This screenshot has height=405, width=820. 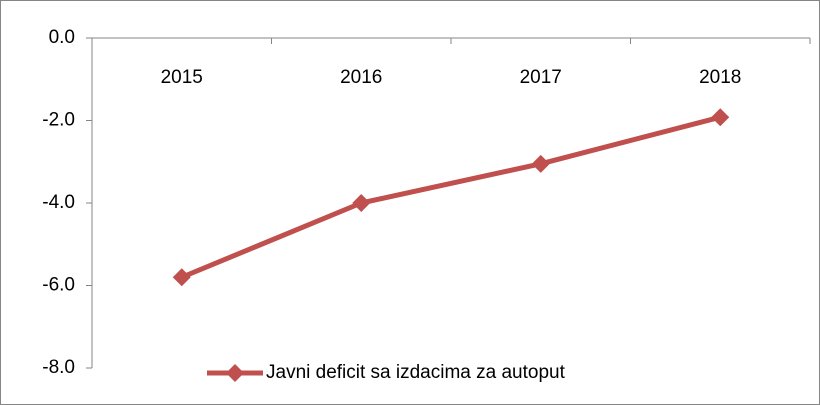 What do you see at coordinates (235, 373) in the screenshot?
I see `legend-marker` at bounding box center [235, 373].